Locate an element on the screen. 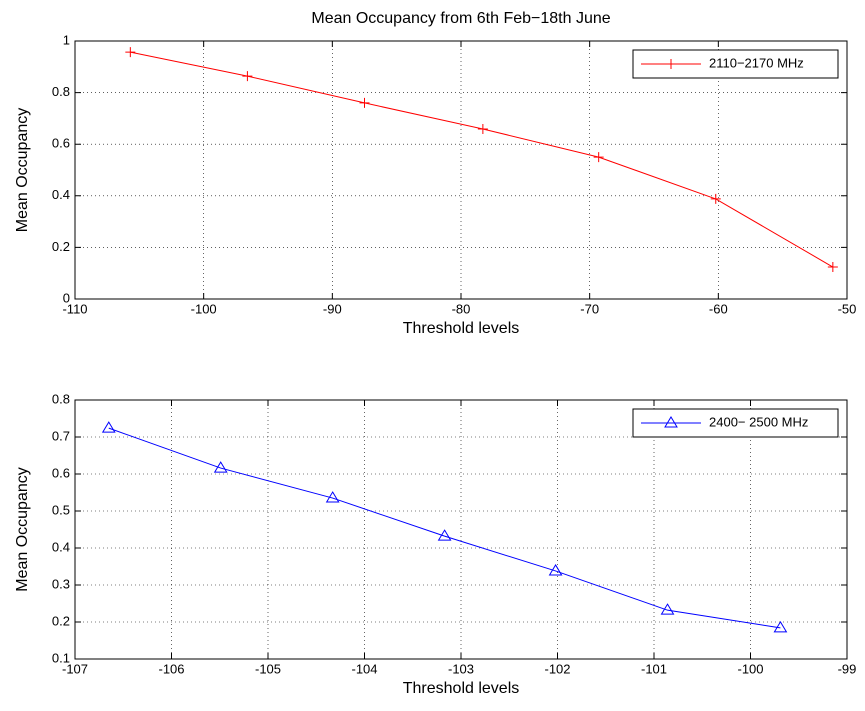 The width and height of the screenshot is (865, 711). x-tick-label: -80 is located at coordinates (461, 308).